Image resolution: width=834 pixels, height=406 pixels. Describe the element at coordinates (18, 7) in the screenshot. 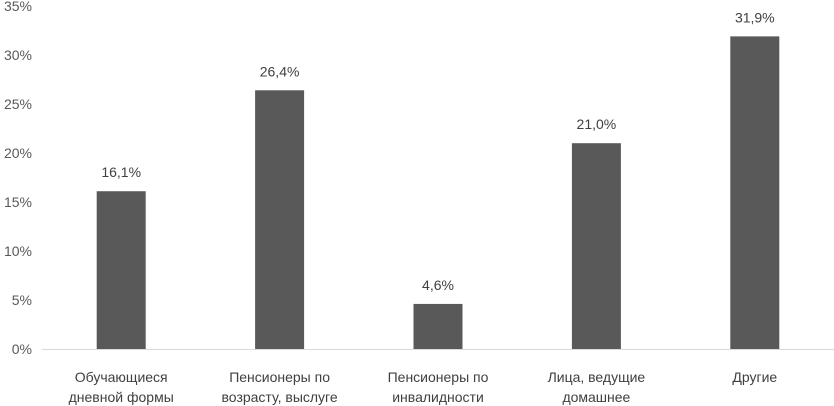

I see `y-tick-label: 35%` at that location.